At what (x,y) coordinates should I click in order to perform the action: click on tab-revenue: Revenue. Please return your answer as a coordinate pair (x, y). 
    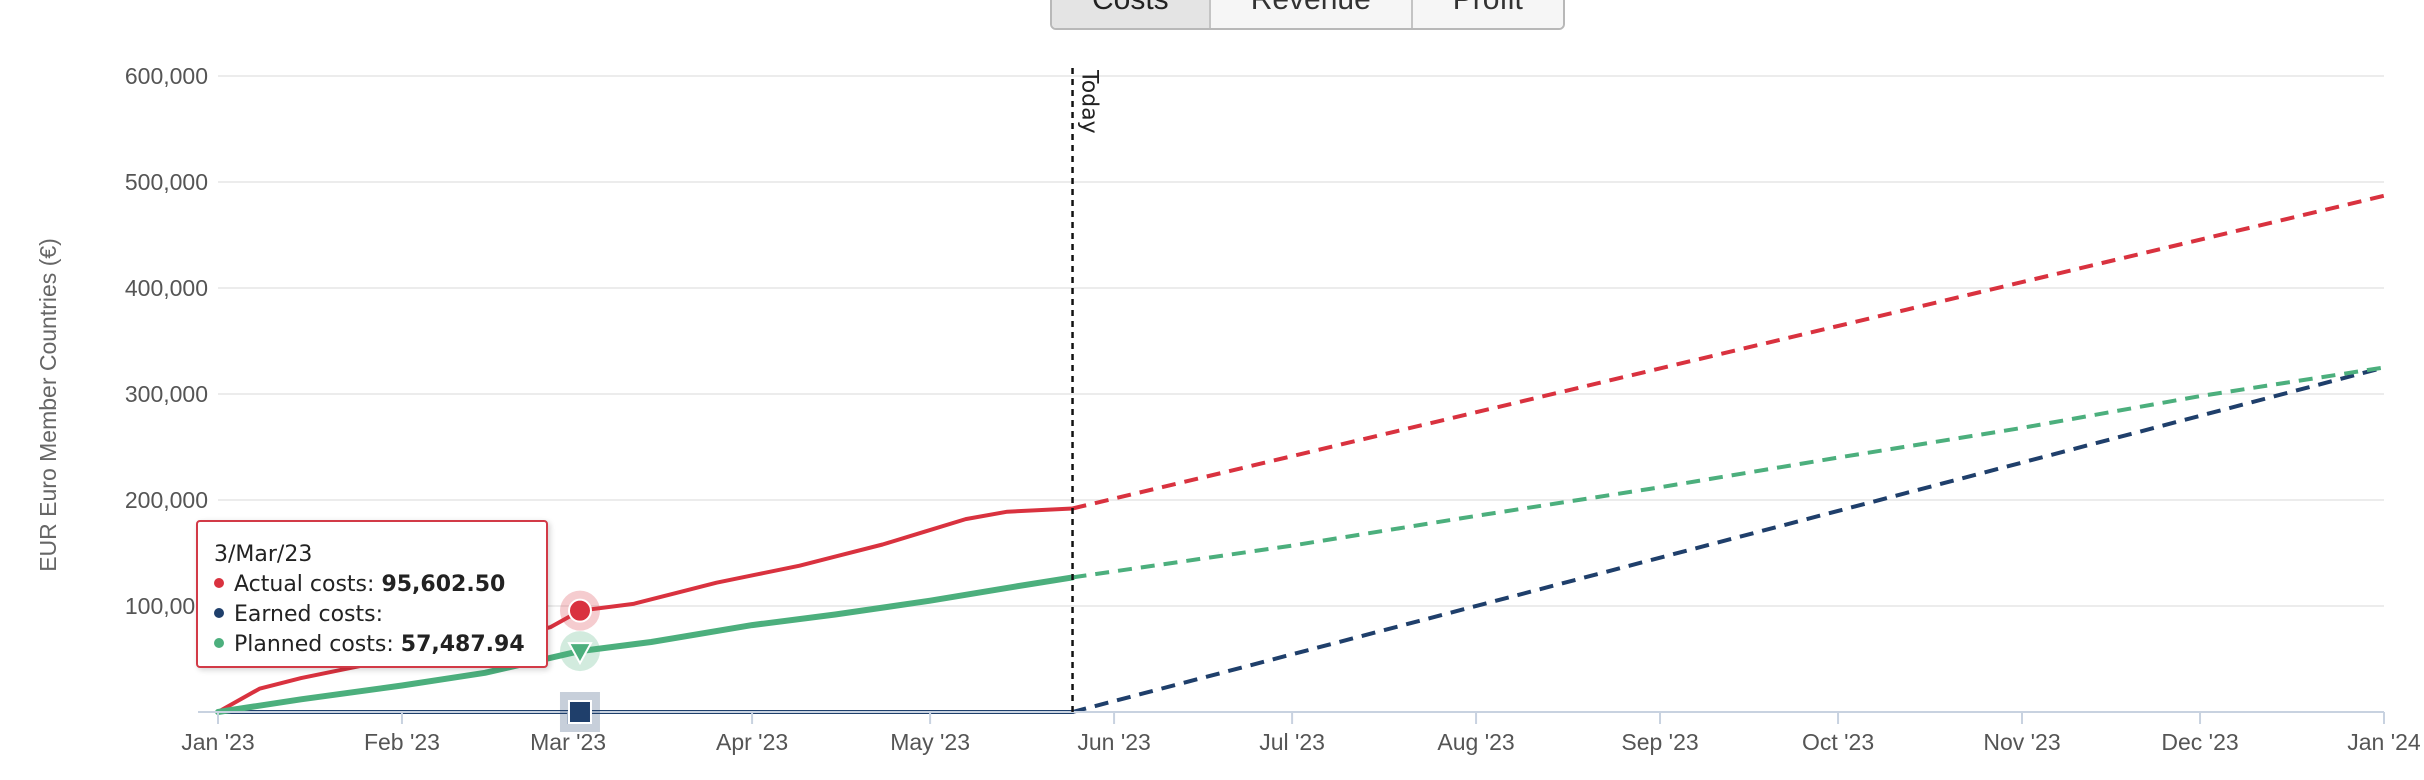
    Looking at the image, I should click on (1311, 14).